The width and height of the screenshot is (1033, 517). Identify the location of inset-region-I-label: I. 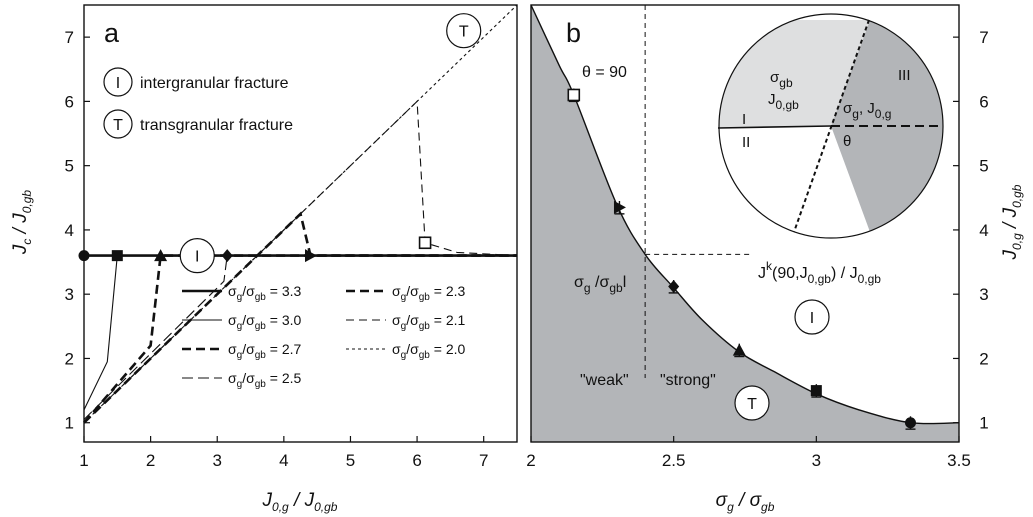
(744, 119).